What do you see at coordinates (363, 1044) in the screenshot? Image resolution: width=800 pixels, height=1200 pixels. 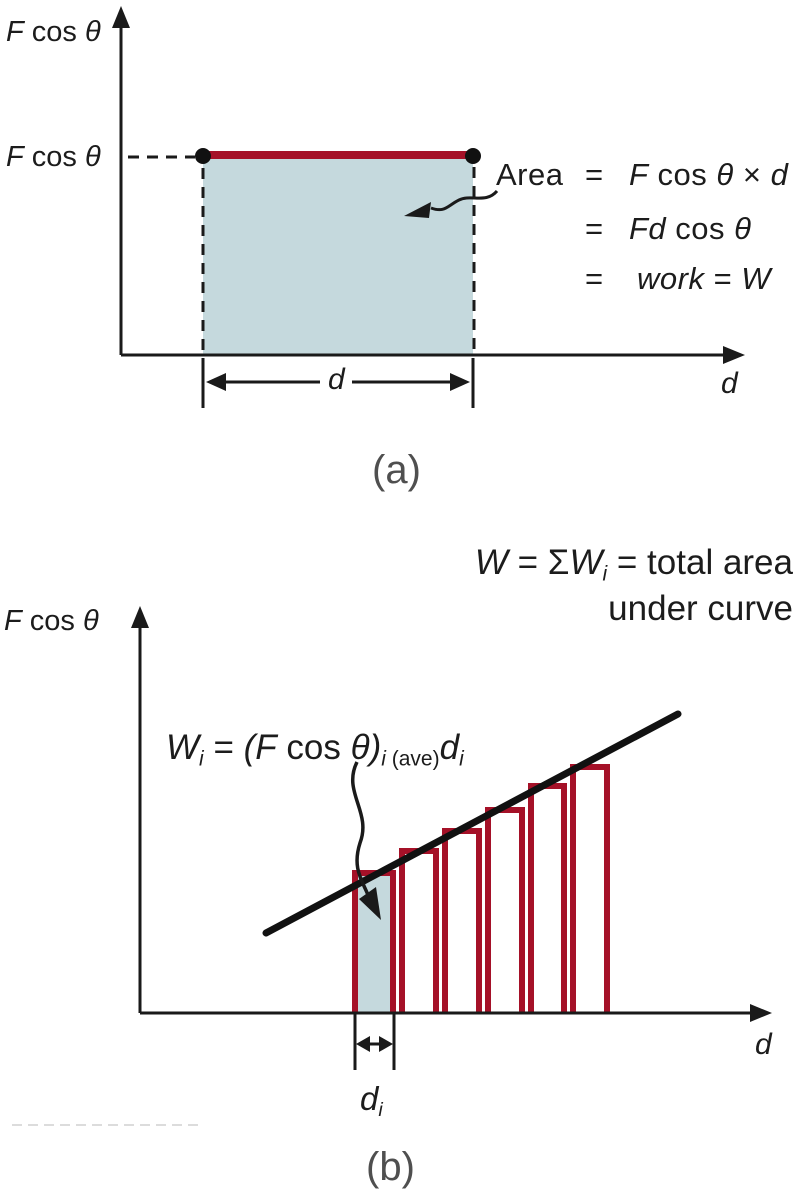 I see `panel-b-strip-width-arrowhead-left-icon` at bounding box center [363, 1044].